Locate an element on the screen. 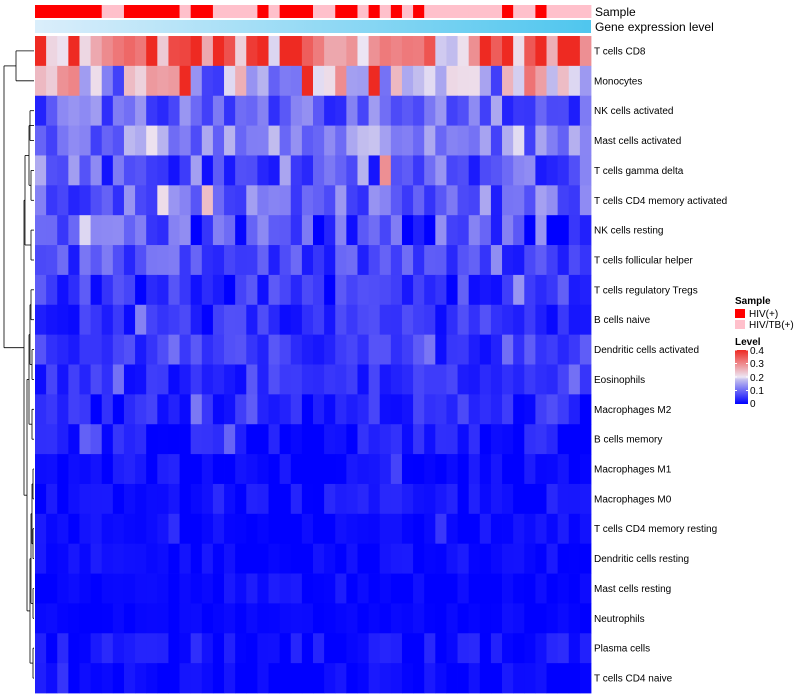 The image size is (800, 700). row-label: T cells CD4 memory activated is located at coordinates (660, 201).